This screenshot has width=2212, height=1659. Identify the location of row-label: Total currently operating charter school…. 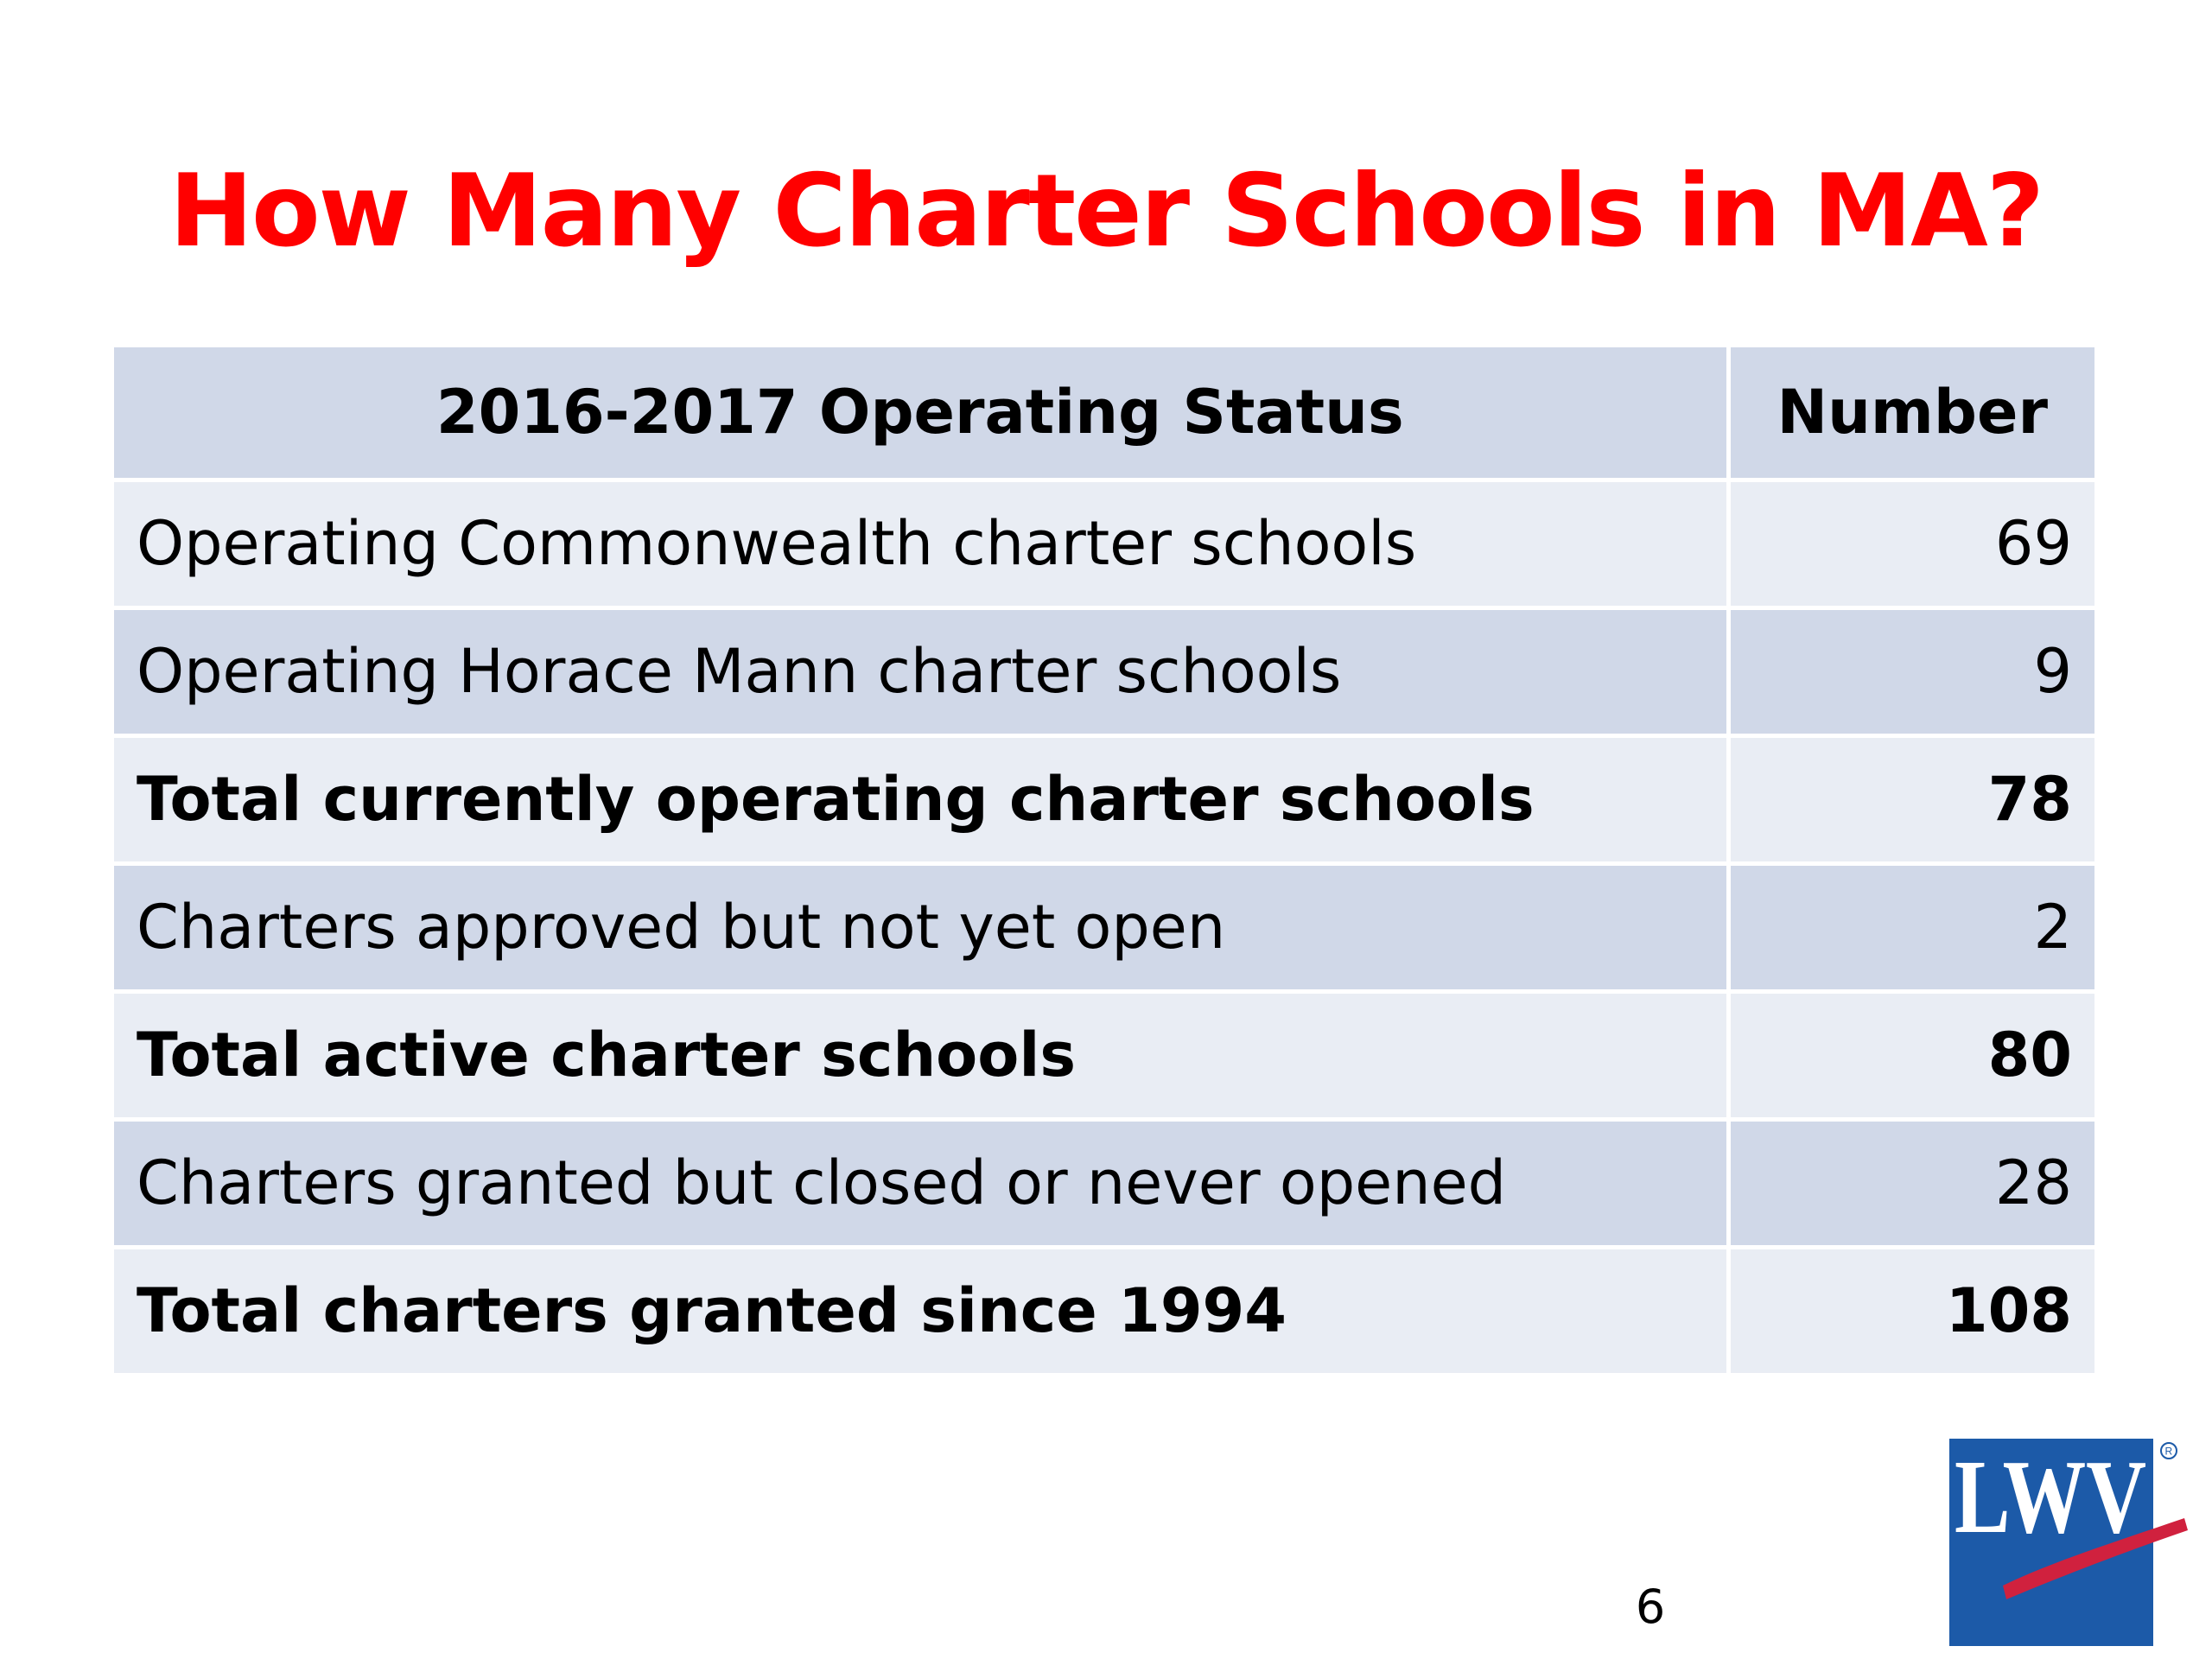
(922, 800).